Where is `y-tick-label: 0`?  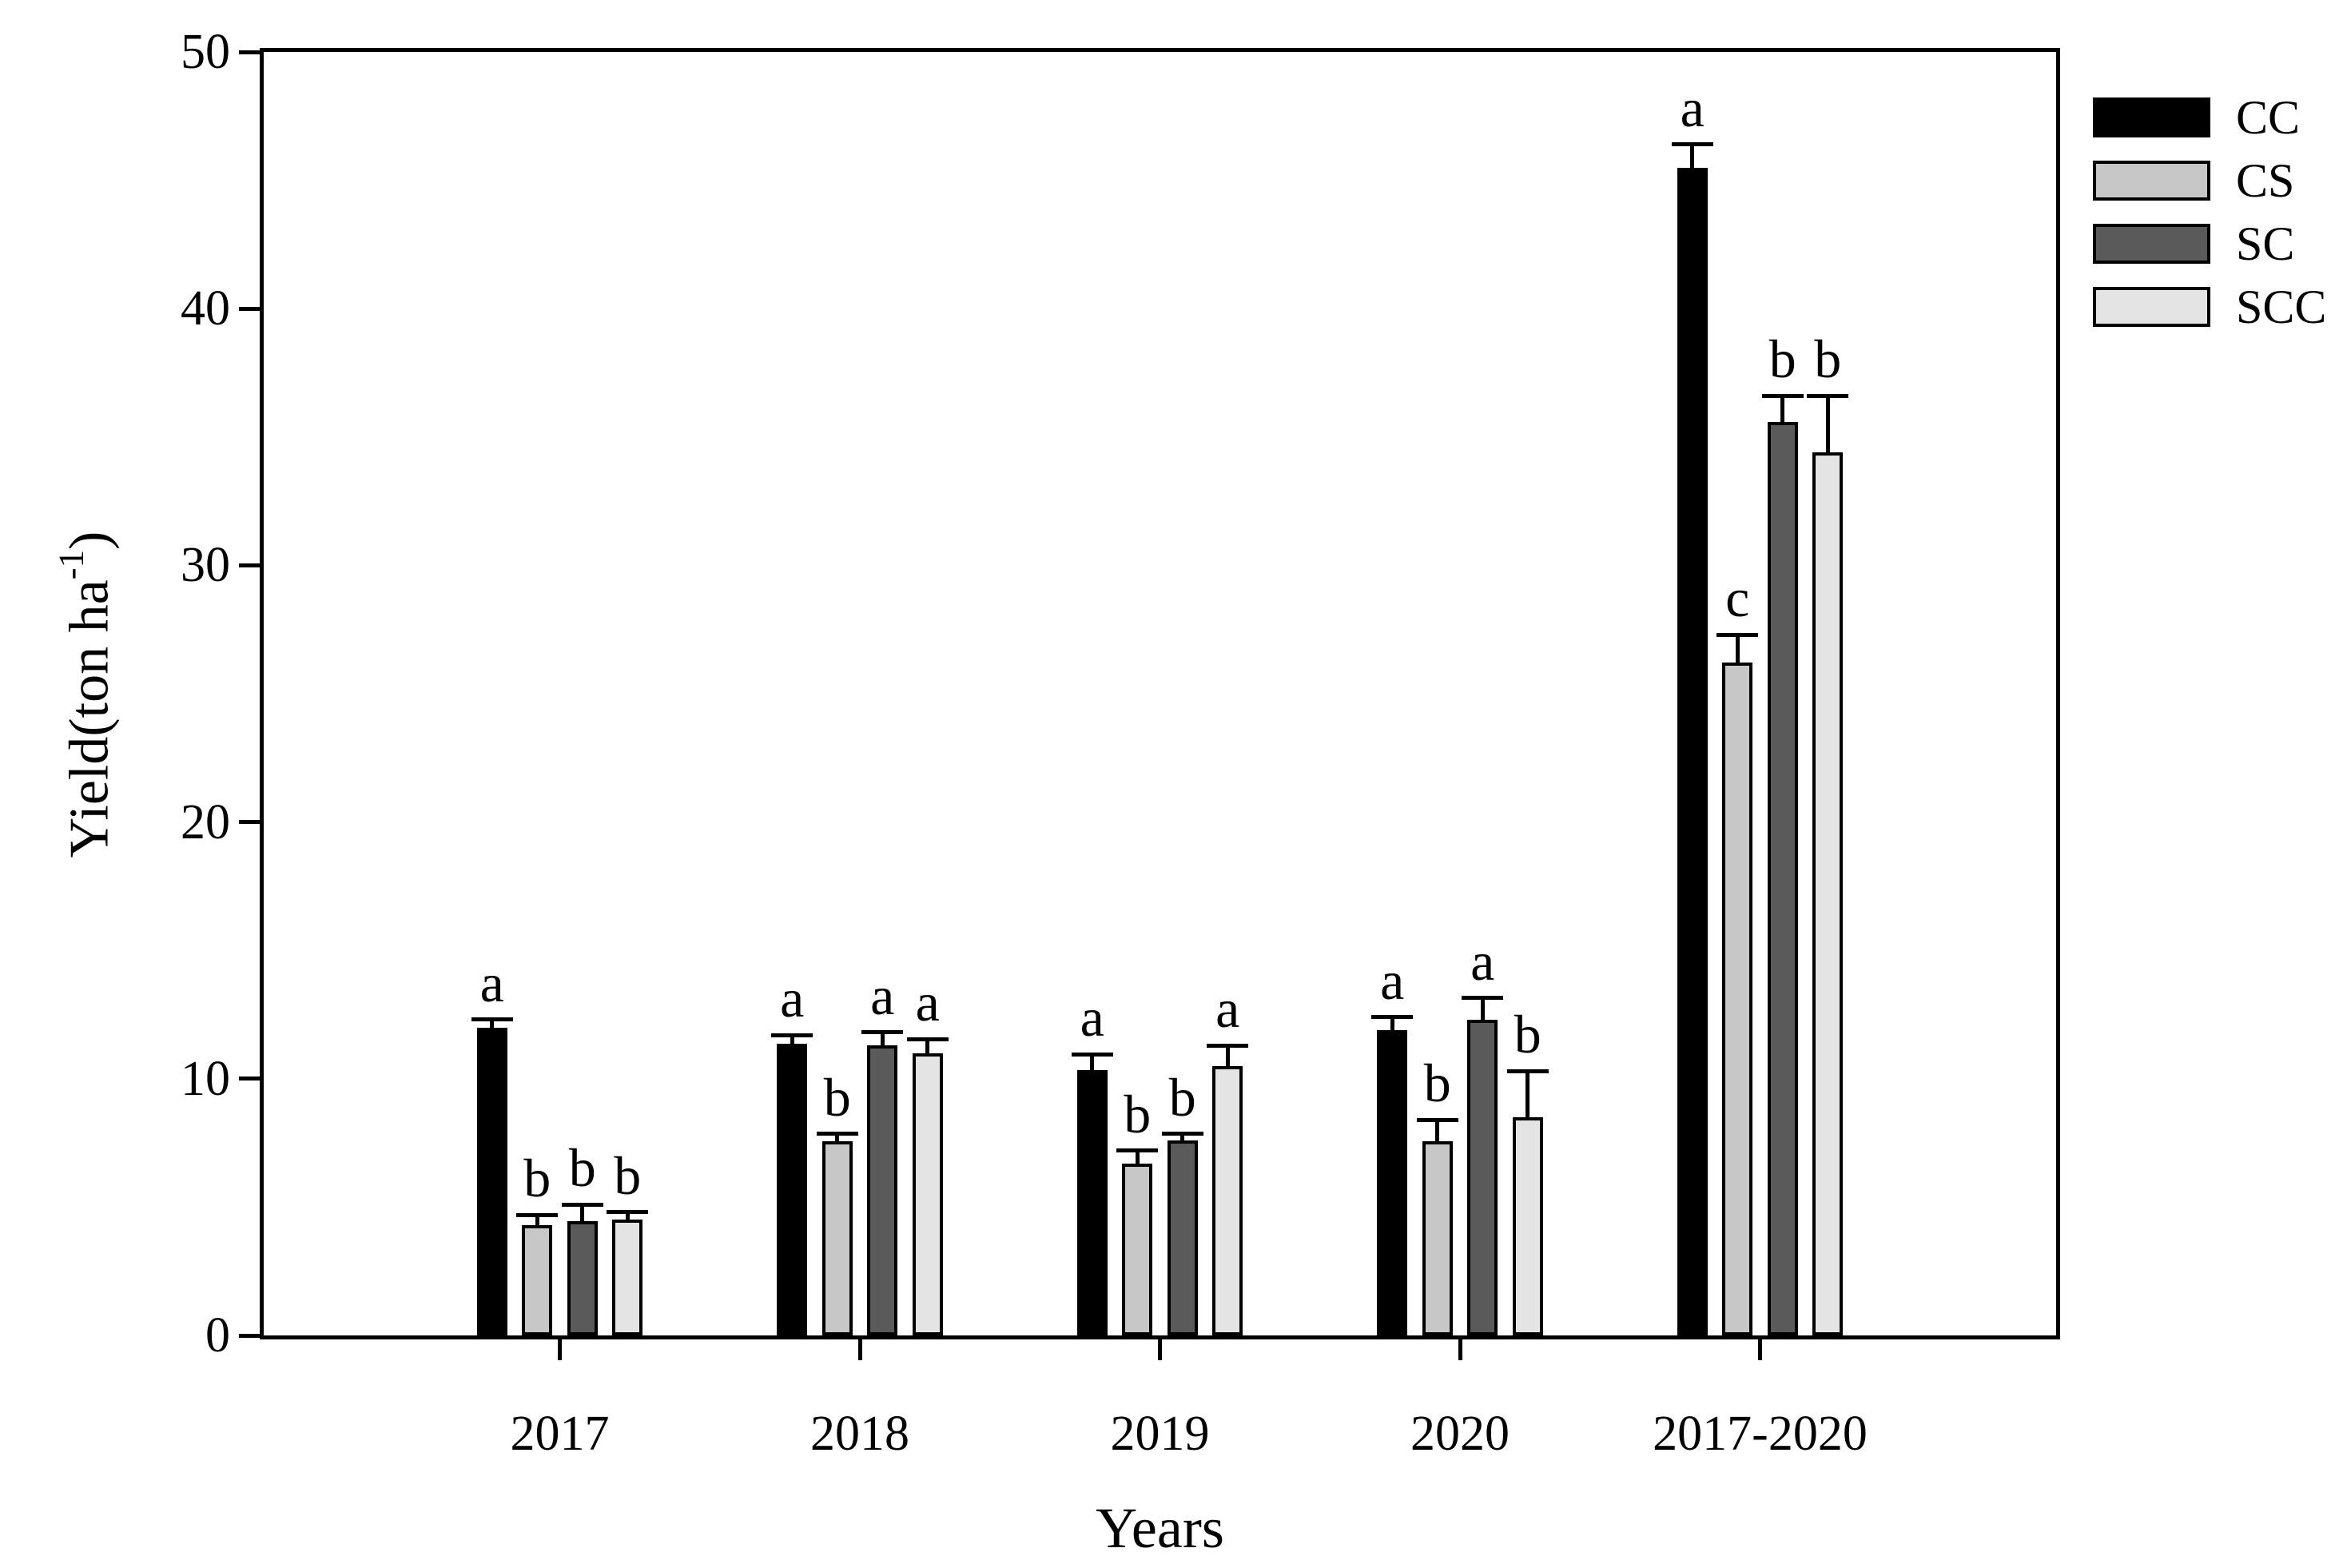 y-tick-label: 0 is located at coordinates (218, 1335).